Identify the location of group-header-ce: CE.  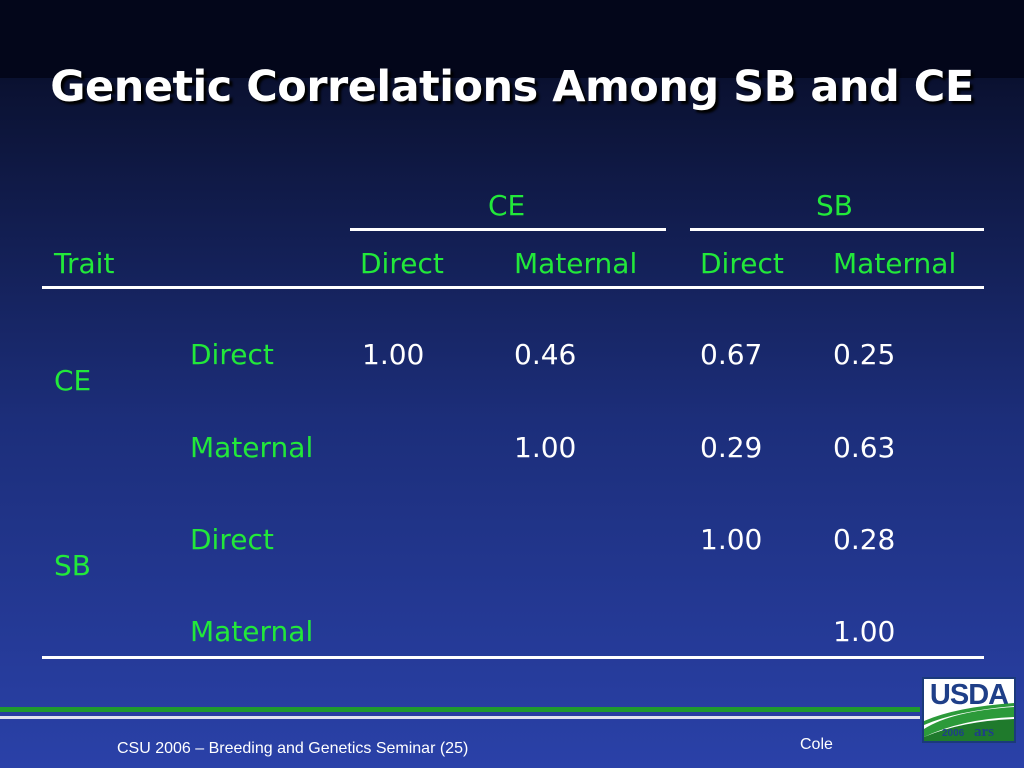
(507, 205).